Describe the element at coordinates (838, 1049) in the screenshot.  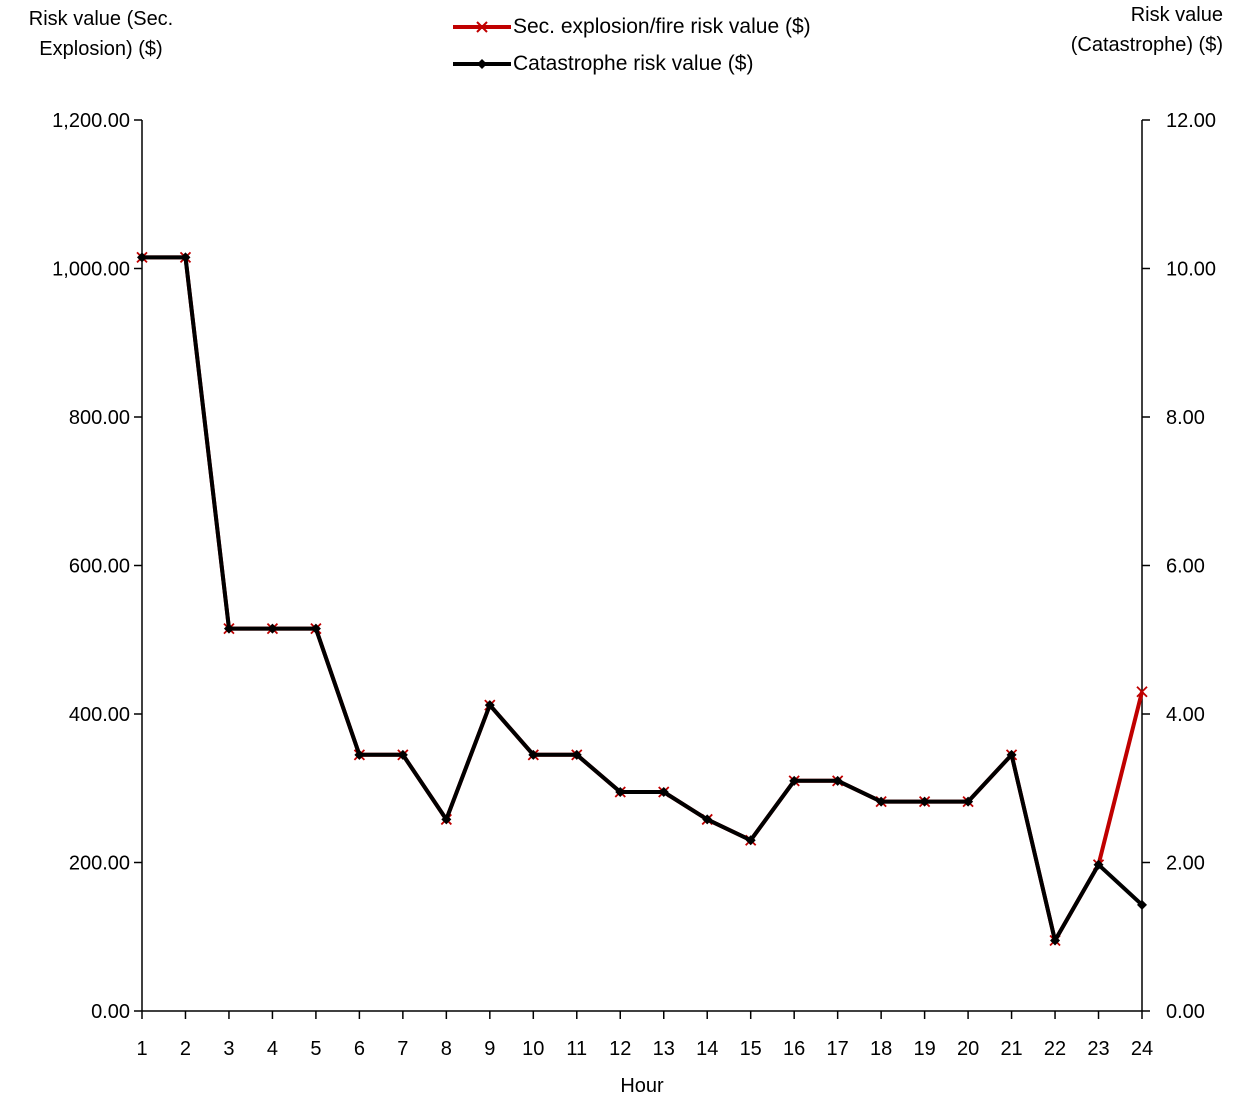
I see `x-tick-label: 17` at that location.